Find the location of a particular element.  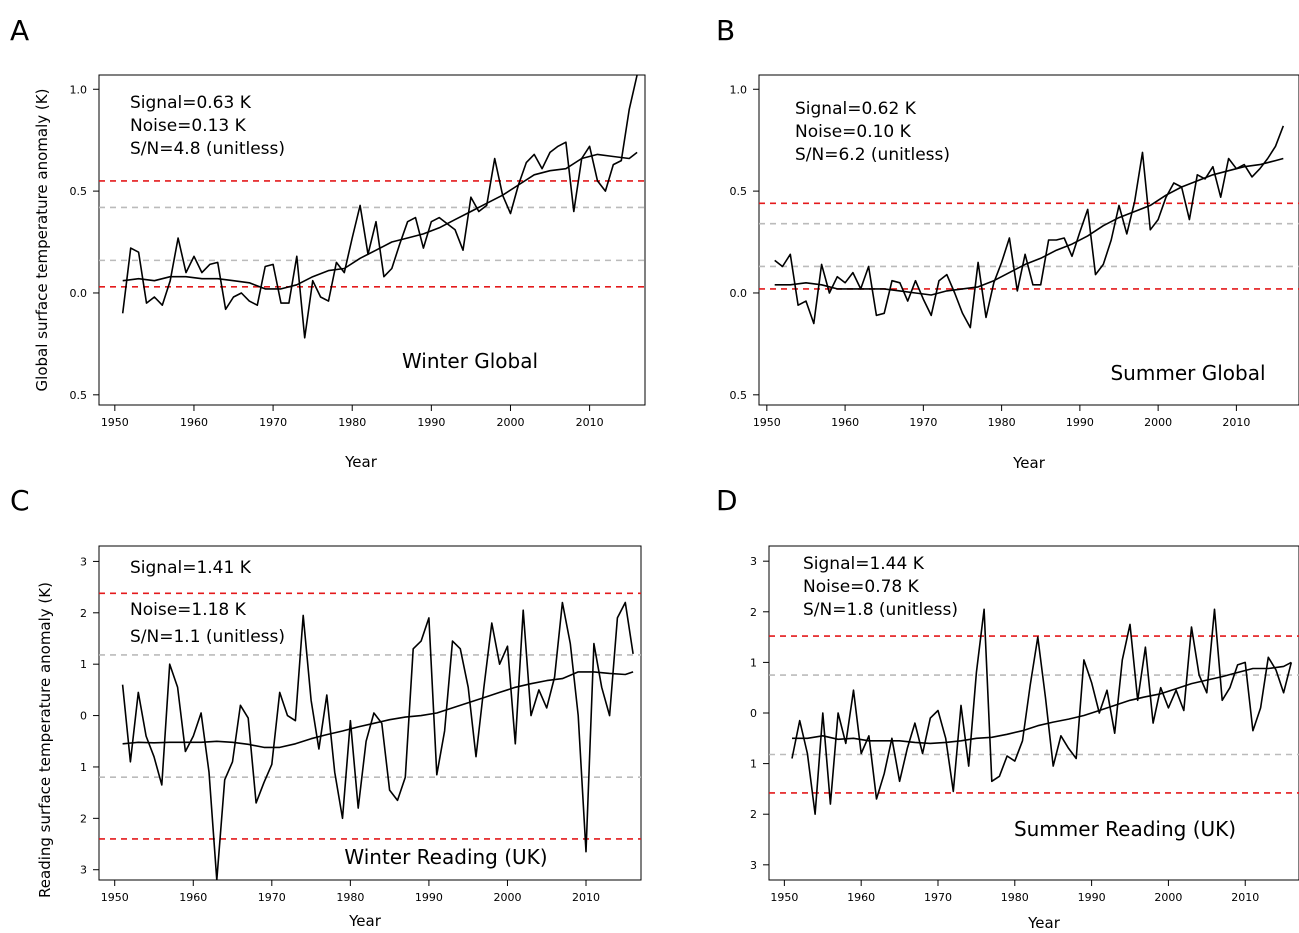

panel-letter: C is located at coordinates (20, 500).